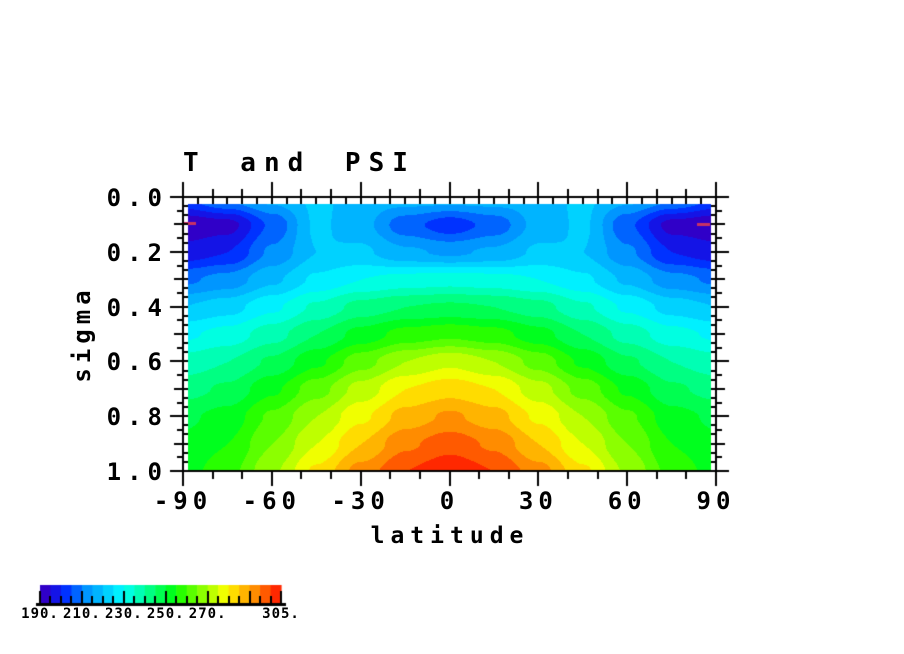 This screenshot has height=654, width=904. Describe the element at coordinates (627, 501) in the screenshot. I see `x-tick-label: 60` at that location.